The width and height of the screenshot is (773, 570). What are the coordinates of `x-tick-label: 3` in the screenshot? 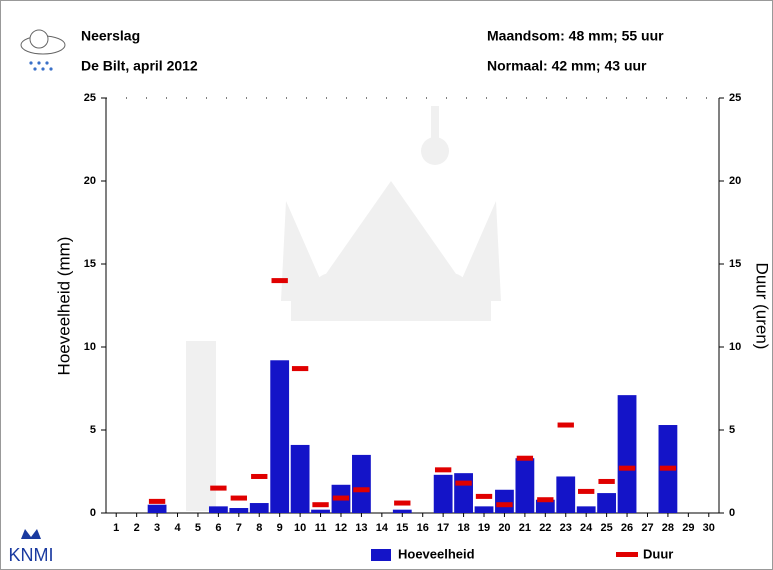 It's located at (157, 528).